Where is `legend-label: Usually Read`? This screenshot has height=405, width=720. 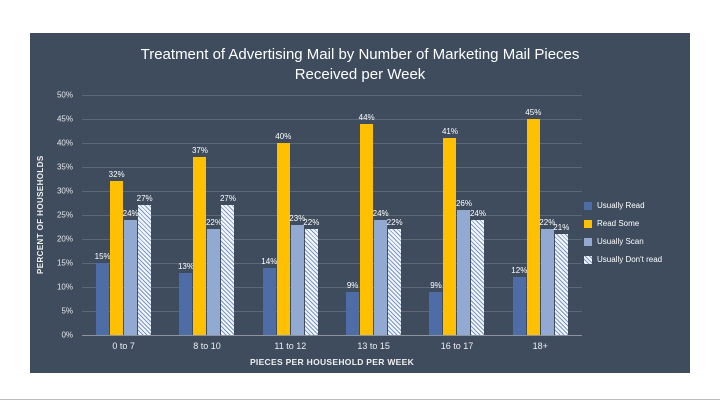 legend-label: Usually Read is located at coordinates (621, 205).